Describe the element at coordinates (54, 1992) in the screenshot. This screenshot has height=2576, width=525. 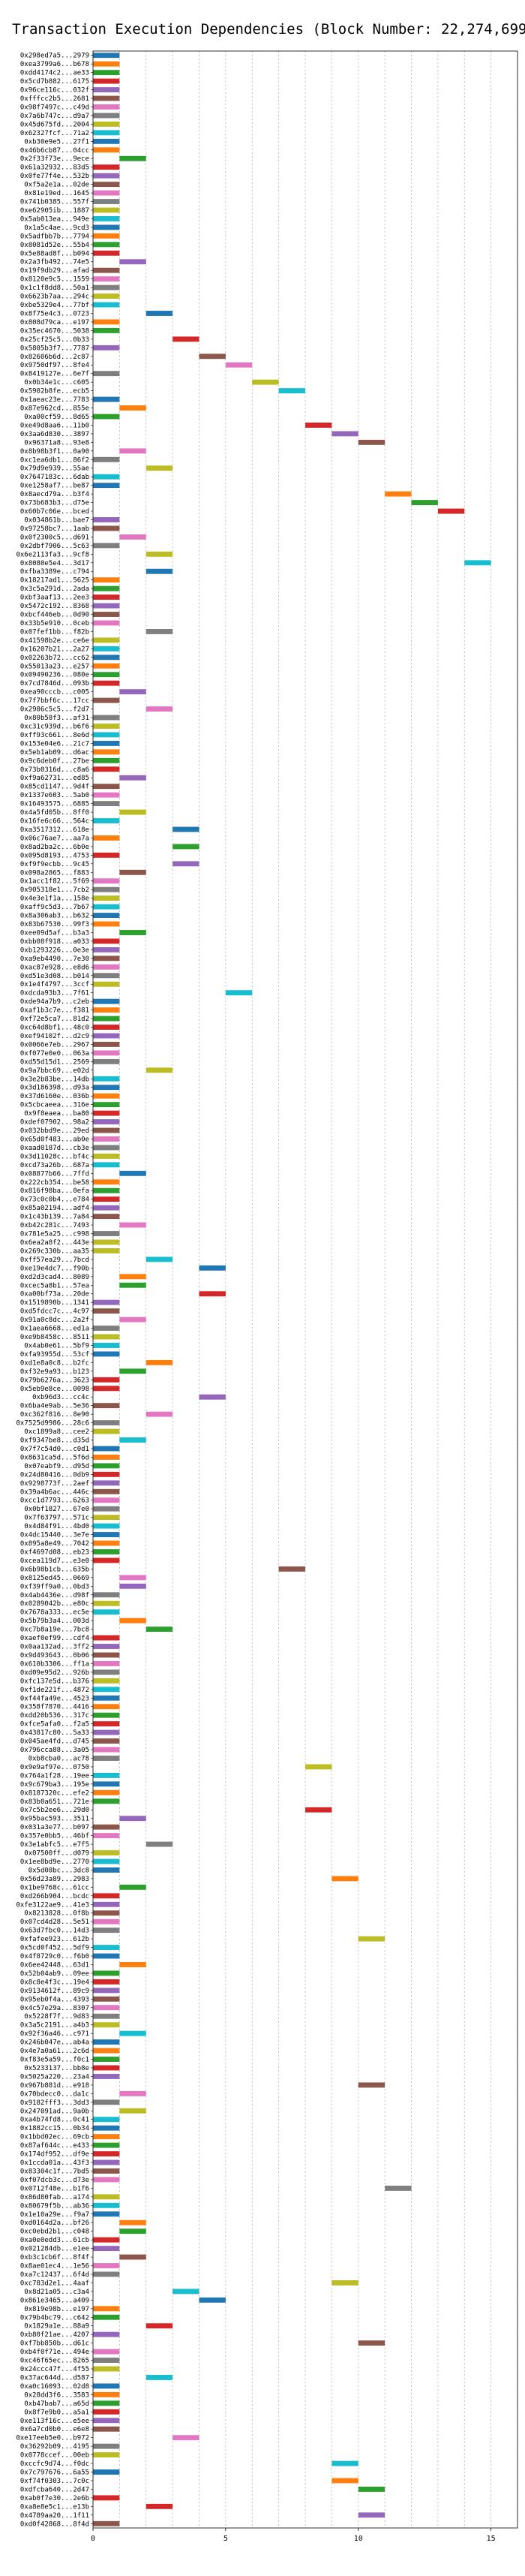
I see `y-tick-label: 0x9134612f...89c9` at that location.